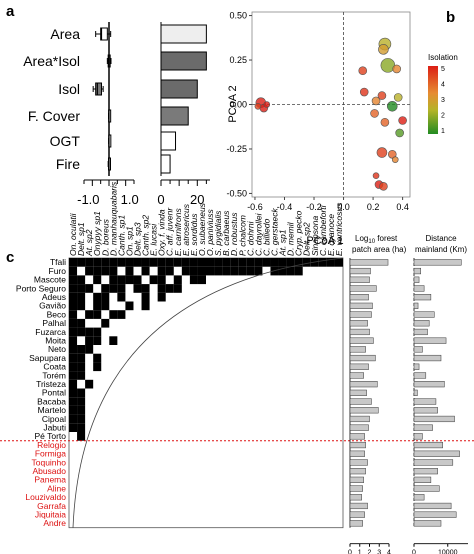  I want to click on c-site-label: Mascote, so click(50, 280).